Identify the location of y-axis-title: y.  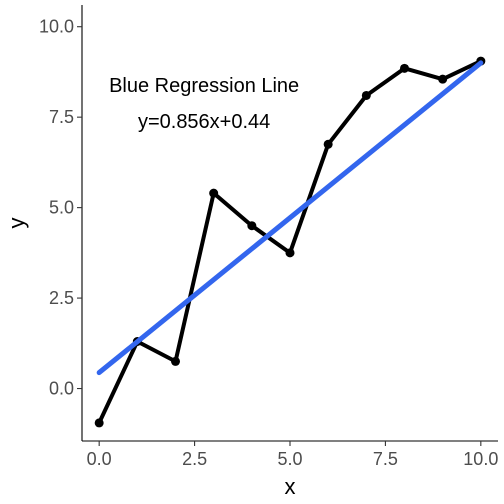
(16, 223).